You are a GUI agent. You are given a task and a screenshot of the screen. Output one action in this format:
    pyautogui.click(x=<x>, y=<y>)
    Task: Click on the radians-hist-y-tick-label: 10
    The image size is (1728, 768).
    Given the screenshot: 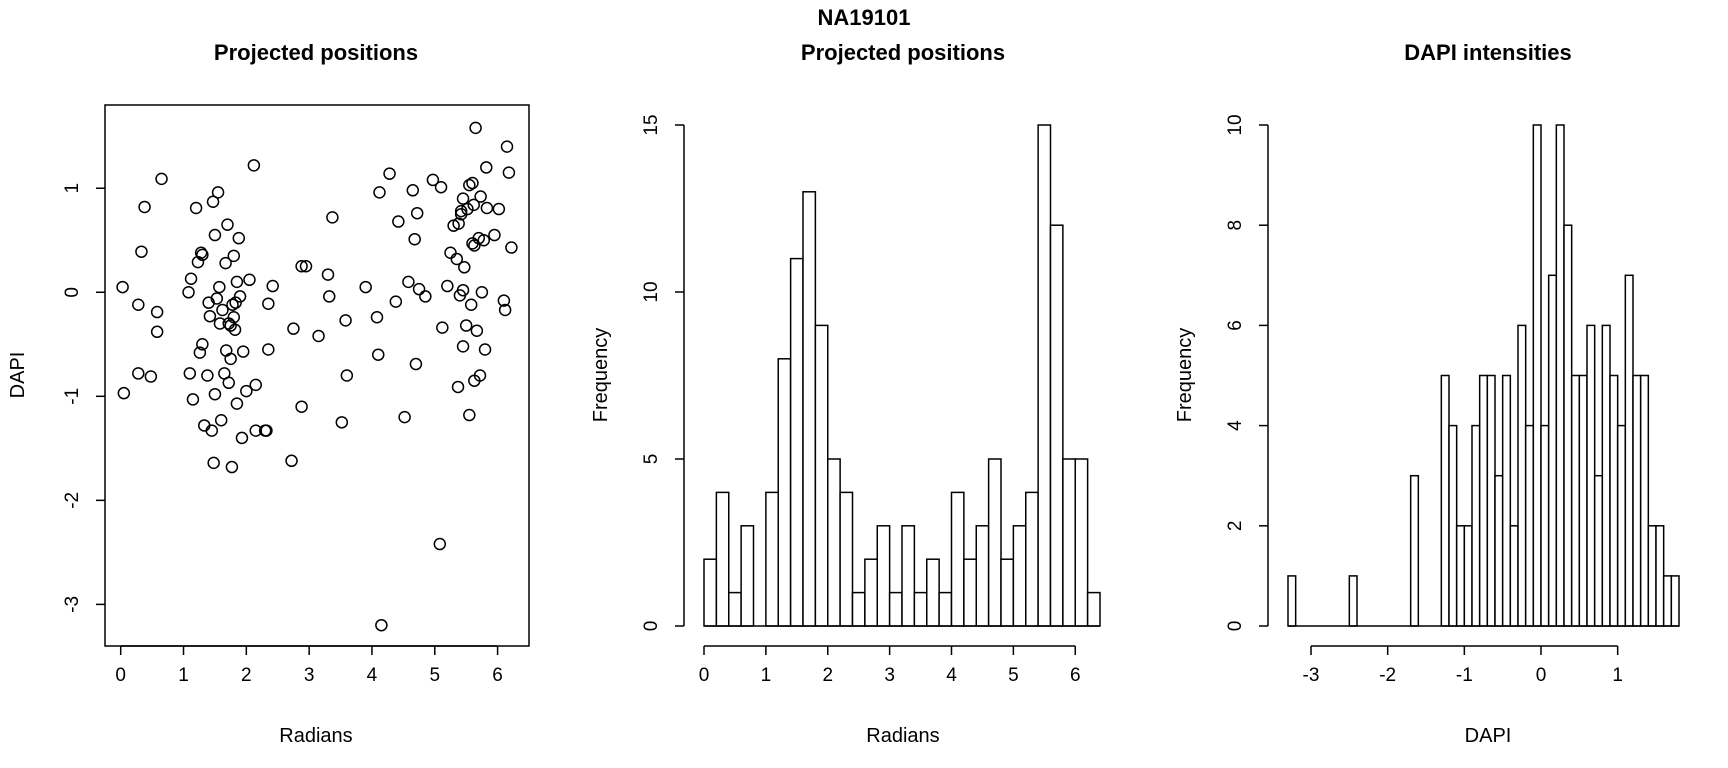 What is the action you would take?
    pyautogui.click(x=651, y=291)
    